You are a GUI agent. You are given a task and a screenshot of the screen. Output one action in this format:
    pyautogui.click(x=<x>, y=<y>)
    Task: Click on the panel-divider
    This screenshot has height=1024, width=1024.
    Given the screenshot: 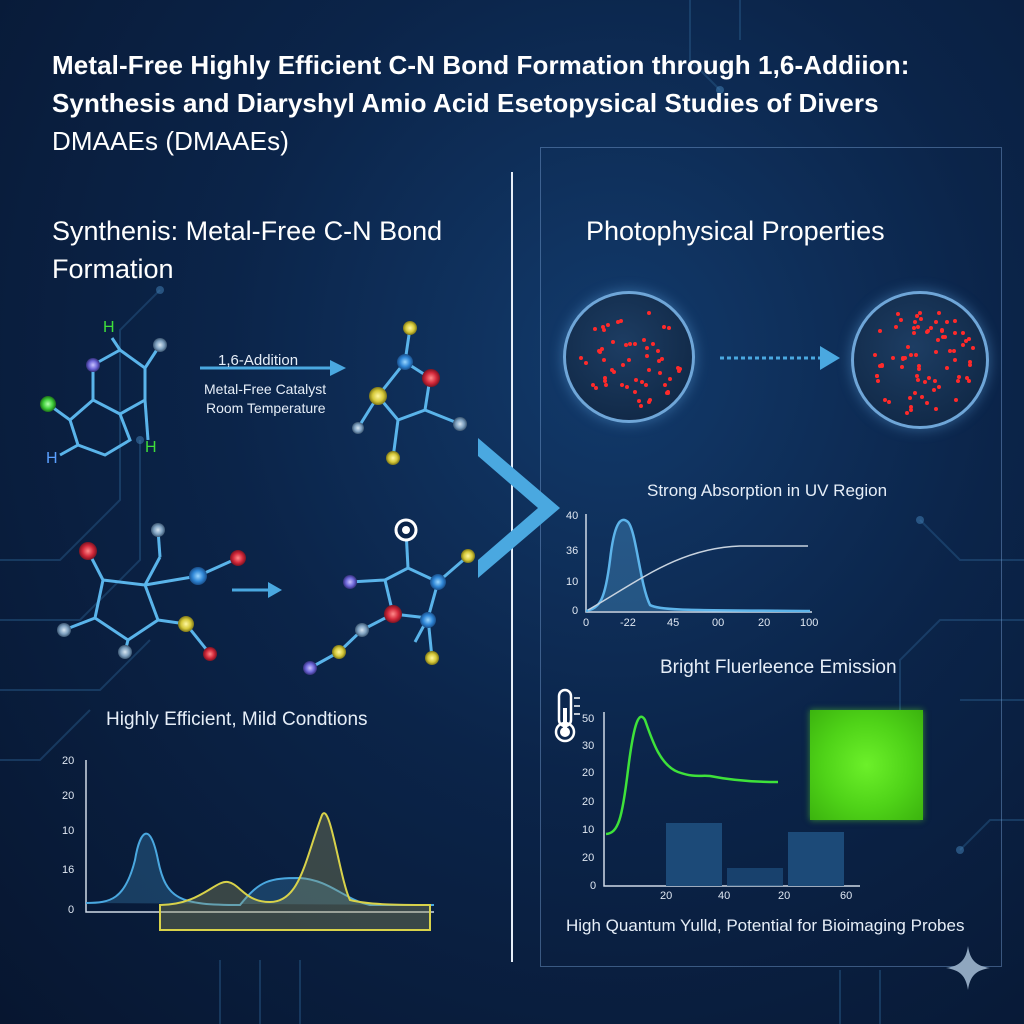 What is the action you would take?
    pyautogui.click(x=512, y=567)
    